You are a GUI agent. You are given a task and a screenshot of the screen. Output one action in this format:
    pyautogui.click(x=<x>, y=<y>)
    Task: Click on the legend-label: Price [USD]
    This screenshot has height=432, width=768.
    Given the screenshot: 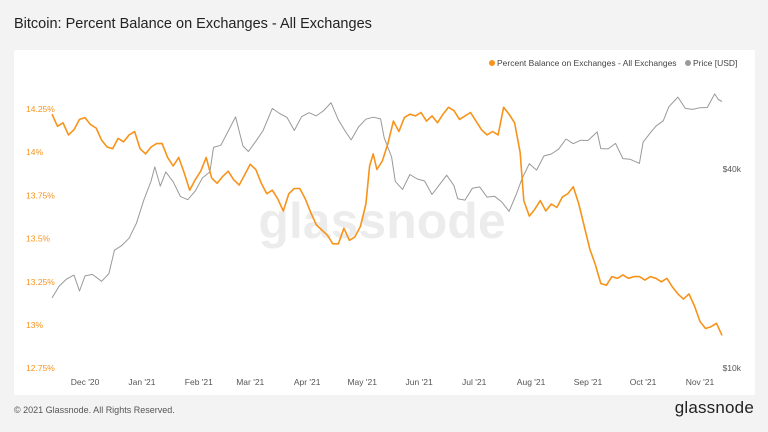 What is the action you would take?
    pyautogui.click(x=715, y=63)
    